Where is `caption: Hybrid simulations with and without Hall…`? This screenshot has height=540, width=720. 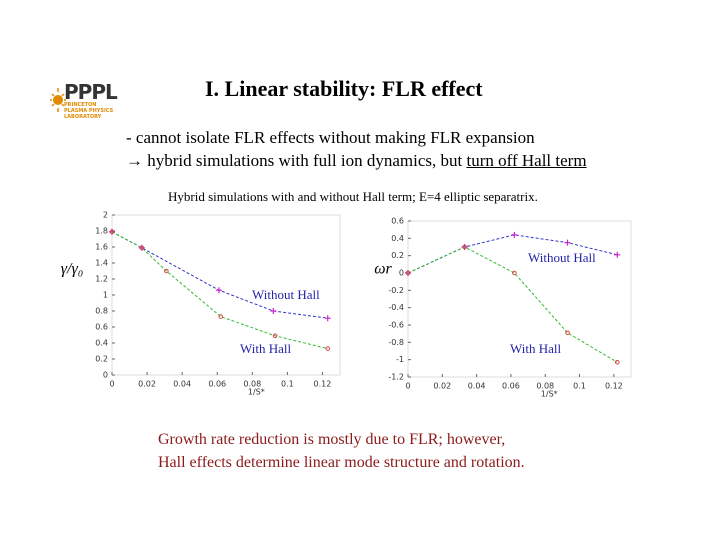 caption: Hybrid simulations with and without Hall… is located at coordinates (353, 196).